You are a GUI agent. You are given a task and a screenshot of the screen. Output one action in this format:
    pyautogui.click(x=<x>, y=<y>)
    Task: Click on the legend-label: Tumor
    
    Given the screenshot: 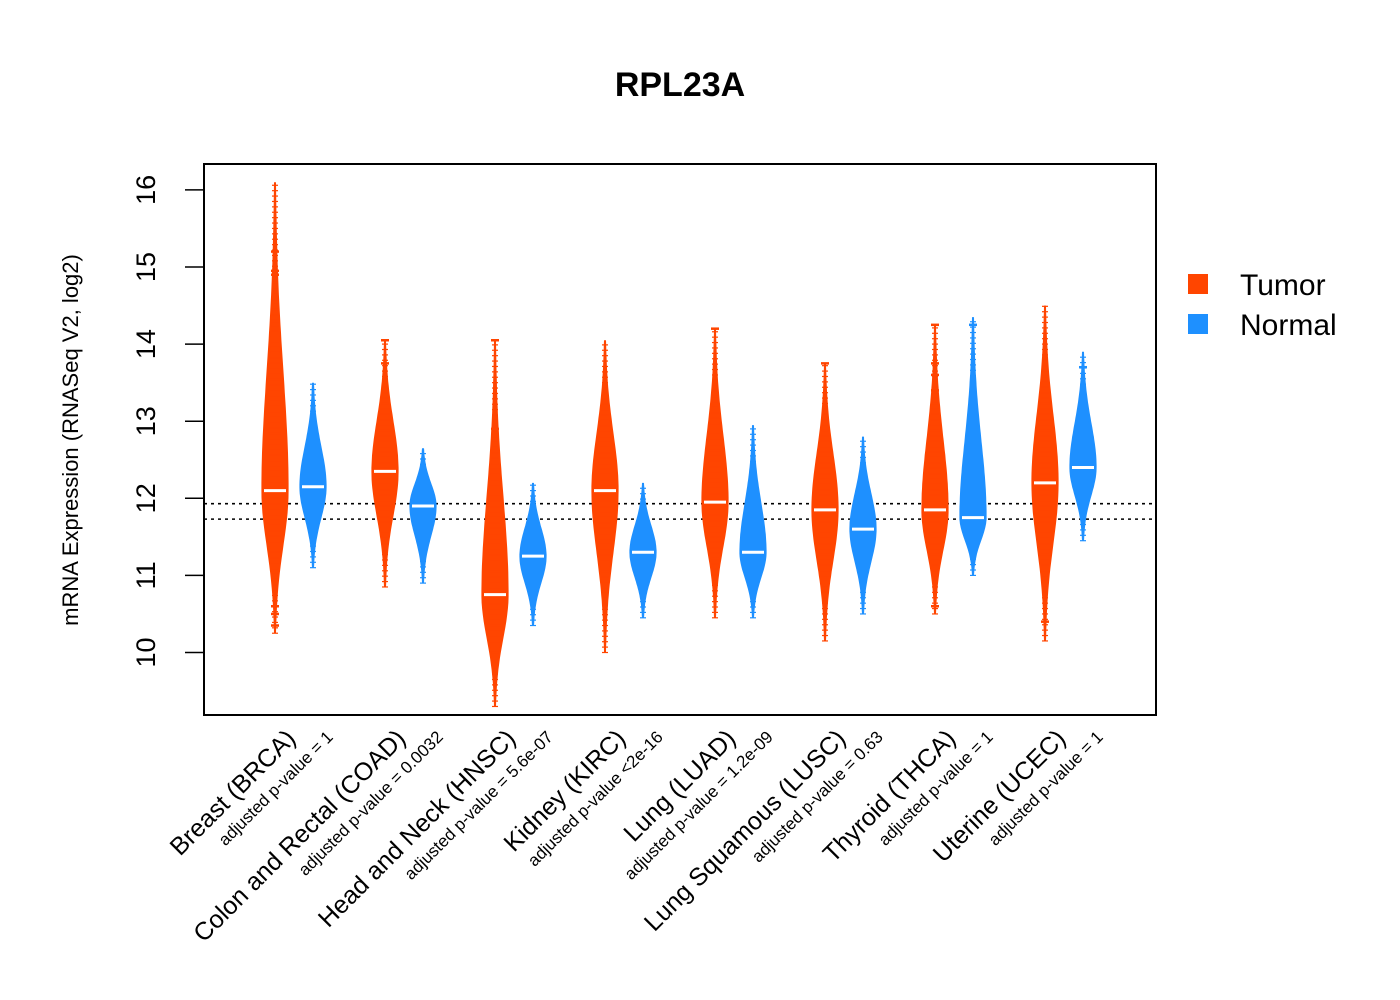 What is the action you would take?
    pyautogui.click(x=1283, y=285)
    